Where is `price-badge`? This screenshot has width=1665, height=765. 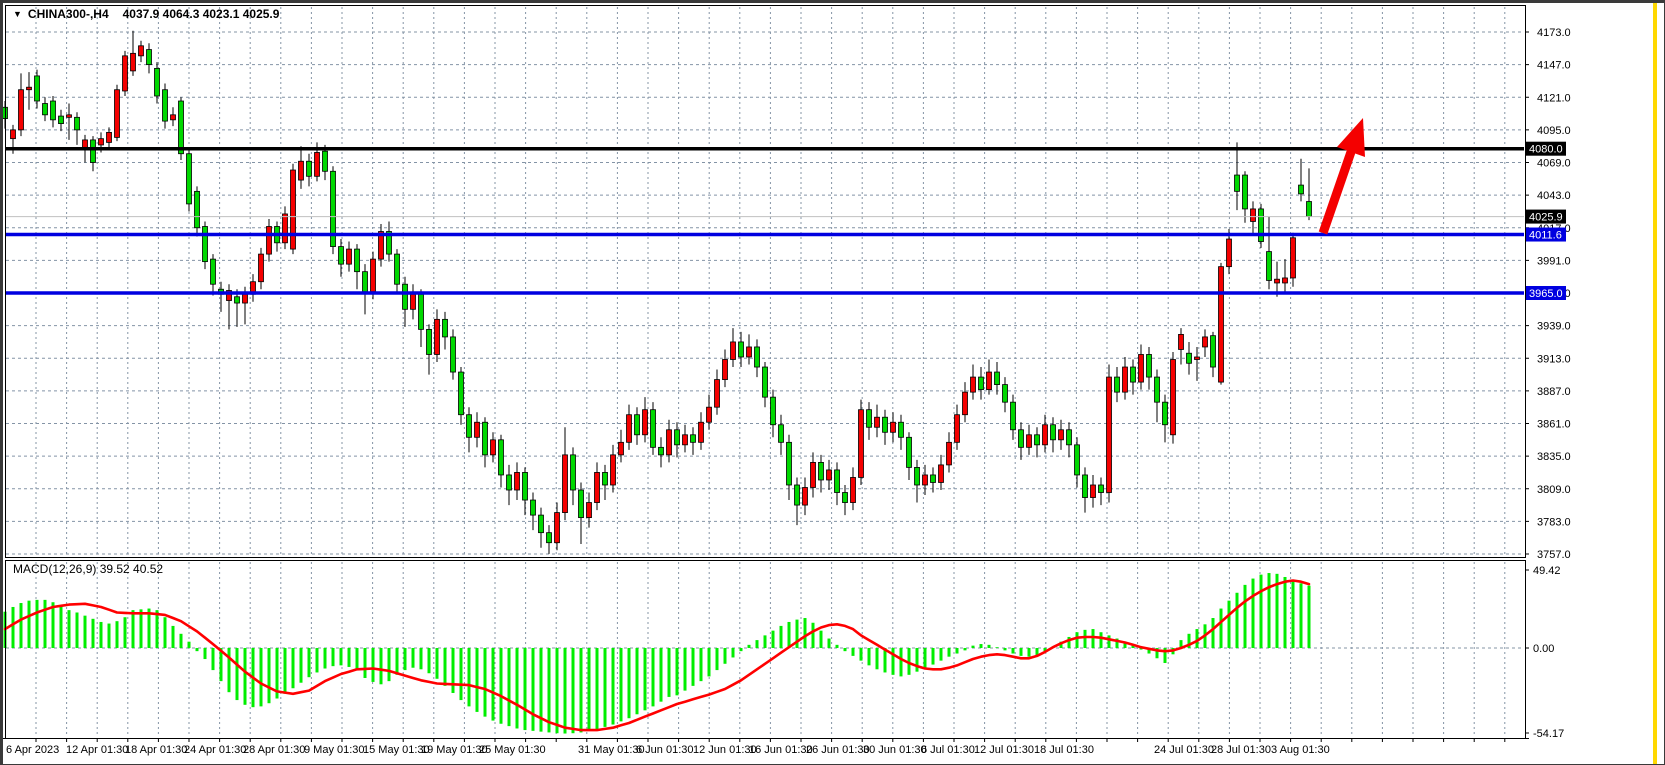 price-badge is located at coordinates (1546, 216).